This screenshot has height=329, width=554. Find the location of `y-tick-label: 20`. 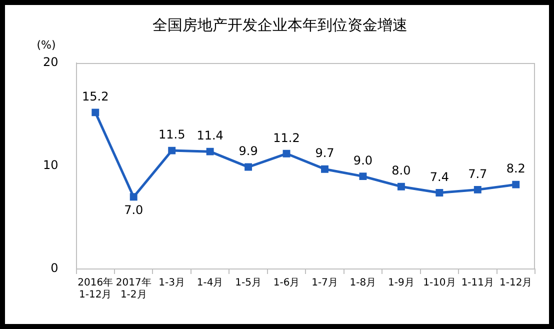

y-tick-label: 20 is located at coordinates (50, 62).